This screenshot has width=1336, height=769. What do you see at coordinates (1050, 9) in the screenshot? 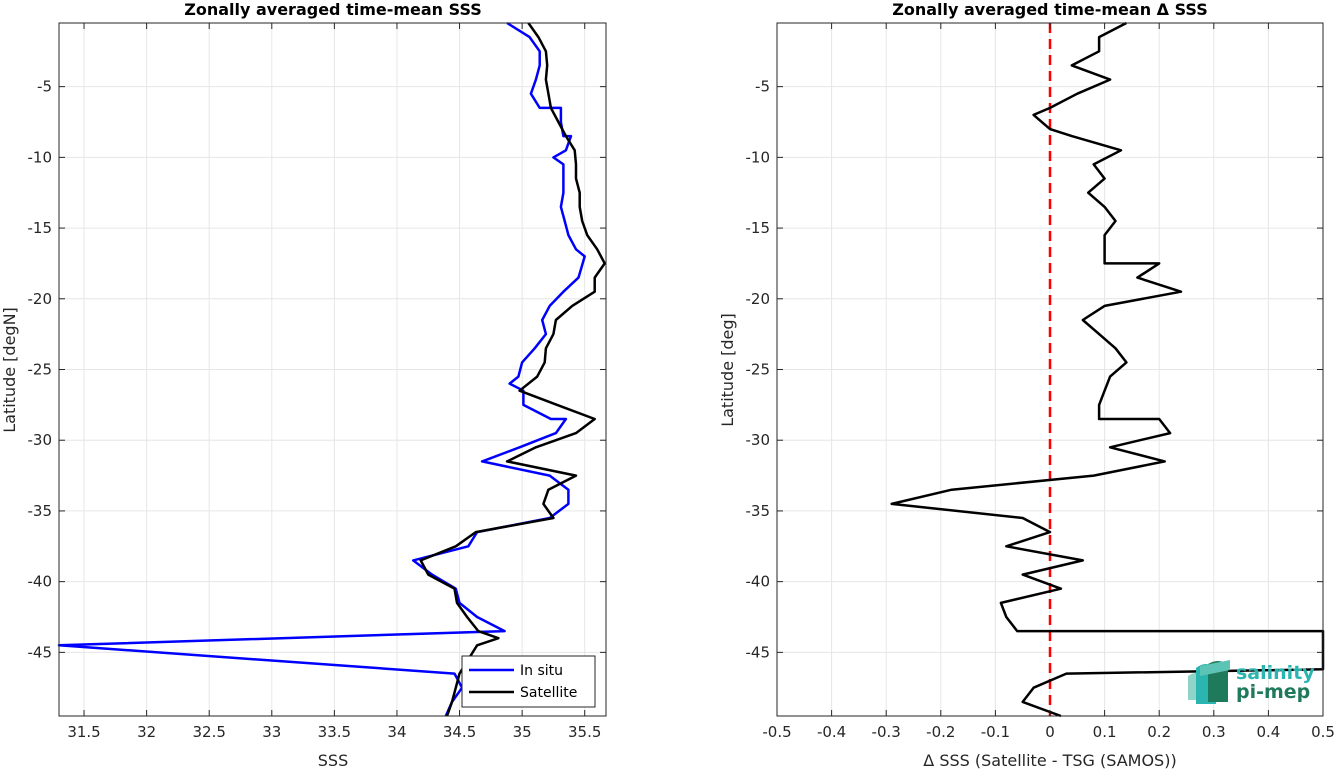
I see `delta-sss-chart-title: Zonally averaged time-mean Δ SSS` at bounding box center [1050, 9].